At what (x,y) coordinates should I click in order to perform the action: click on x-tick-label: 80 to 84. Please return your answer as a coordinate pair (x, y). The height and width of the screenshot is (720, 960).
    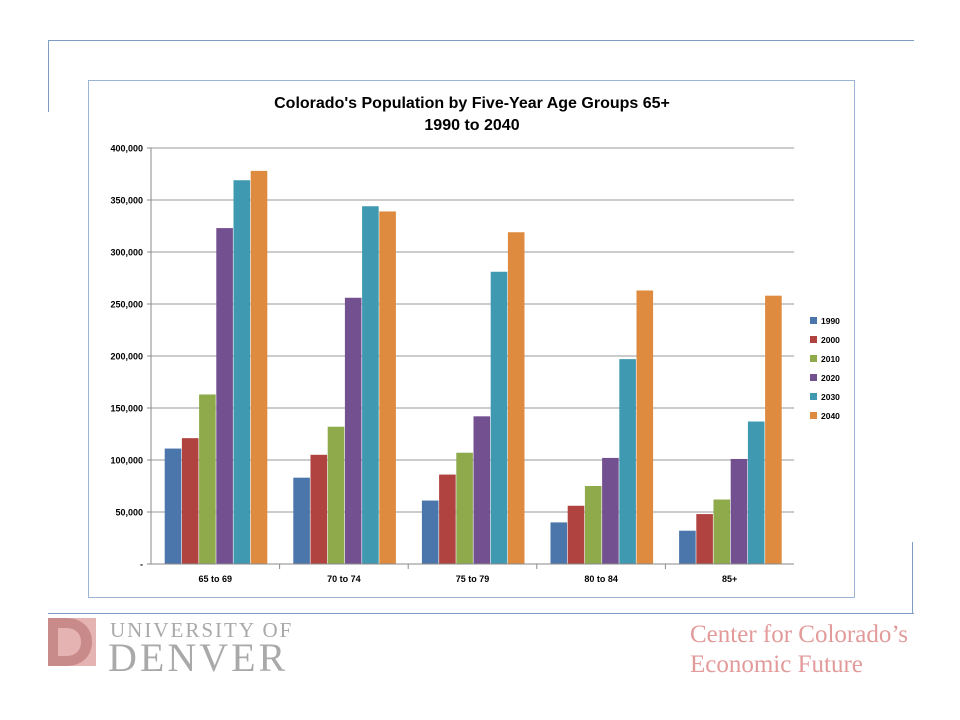
    Looking at the image, I should click on (601, 579).